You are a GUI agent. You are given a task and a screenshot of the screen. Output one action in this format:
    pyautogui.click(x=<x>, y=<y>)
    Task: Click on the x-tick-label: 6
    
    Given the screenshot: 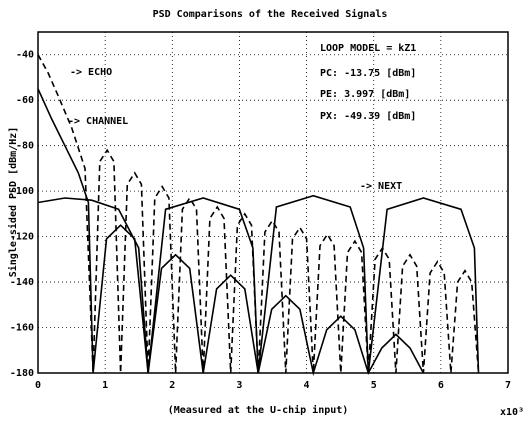 What is the action you would take?
    pyautogui.click(x=441, y=385)
    